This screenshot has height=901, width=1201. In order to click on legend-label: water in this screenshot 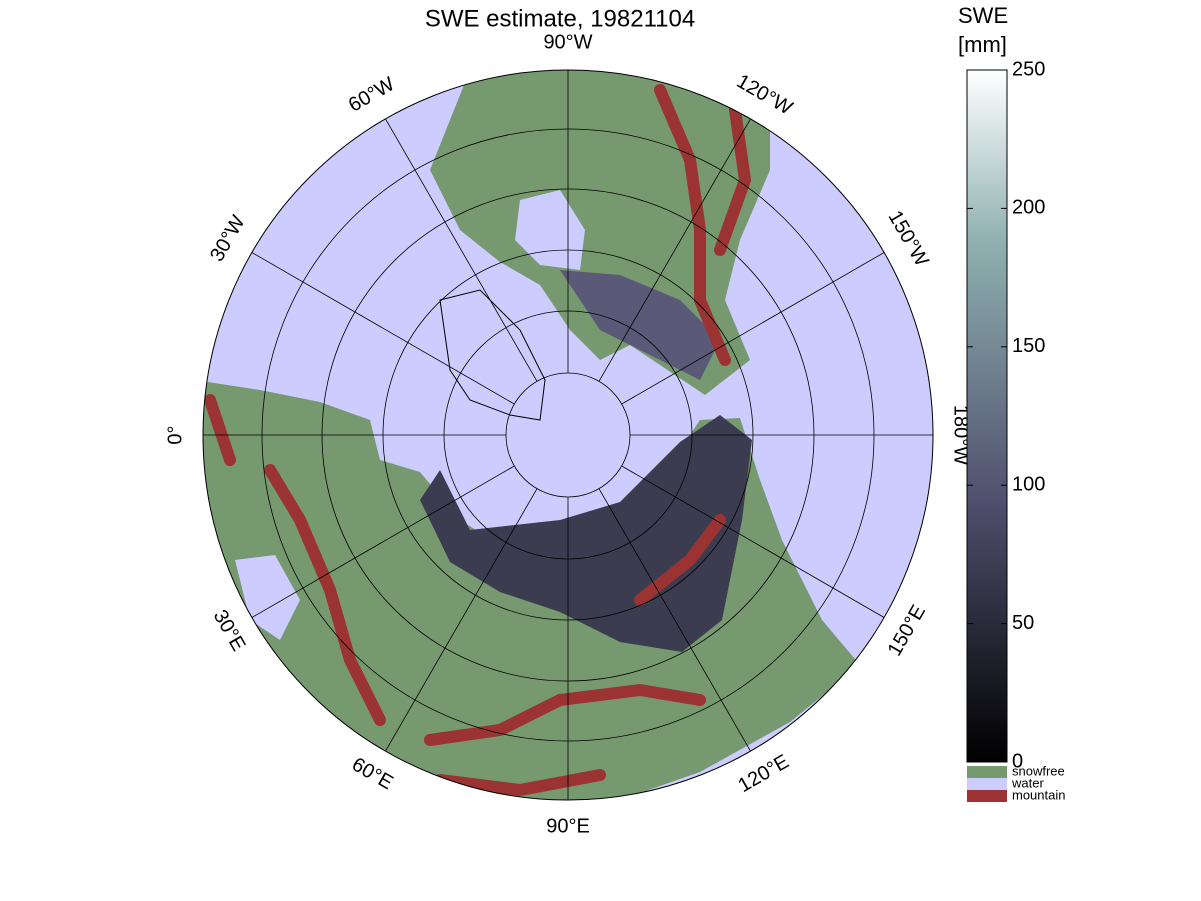, I will do `click(1027, 782)`.